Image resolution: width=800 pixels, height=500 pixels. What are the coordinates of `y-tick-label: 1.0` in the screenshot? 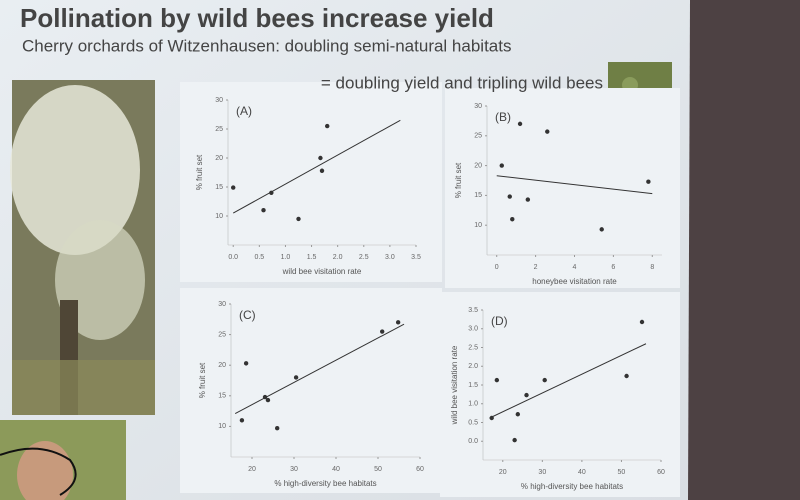 It's located at (473, 404).